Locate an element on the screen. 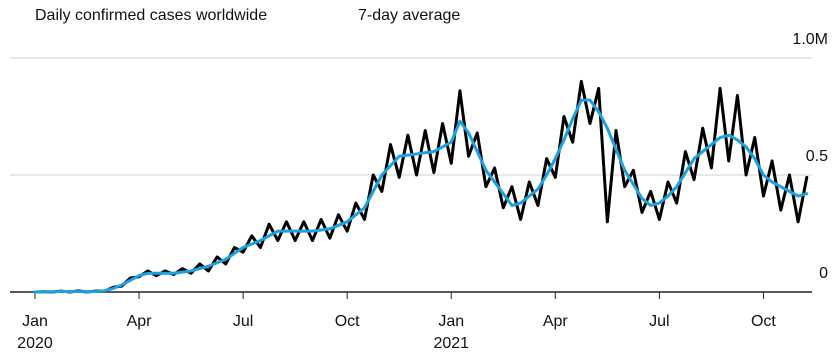  legend-label: 7-day average is located at coordinates (409, 15).